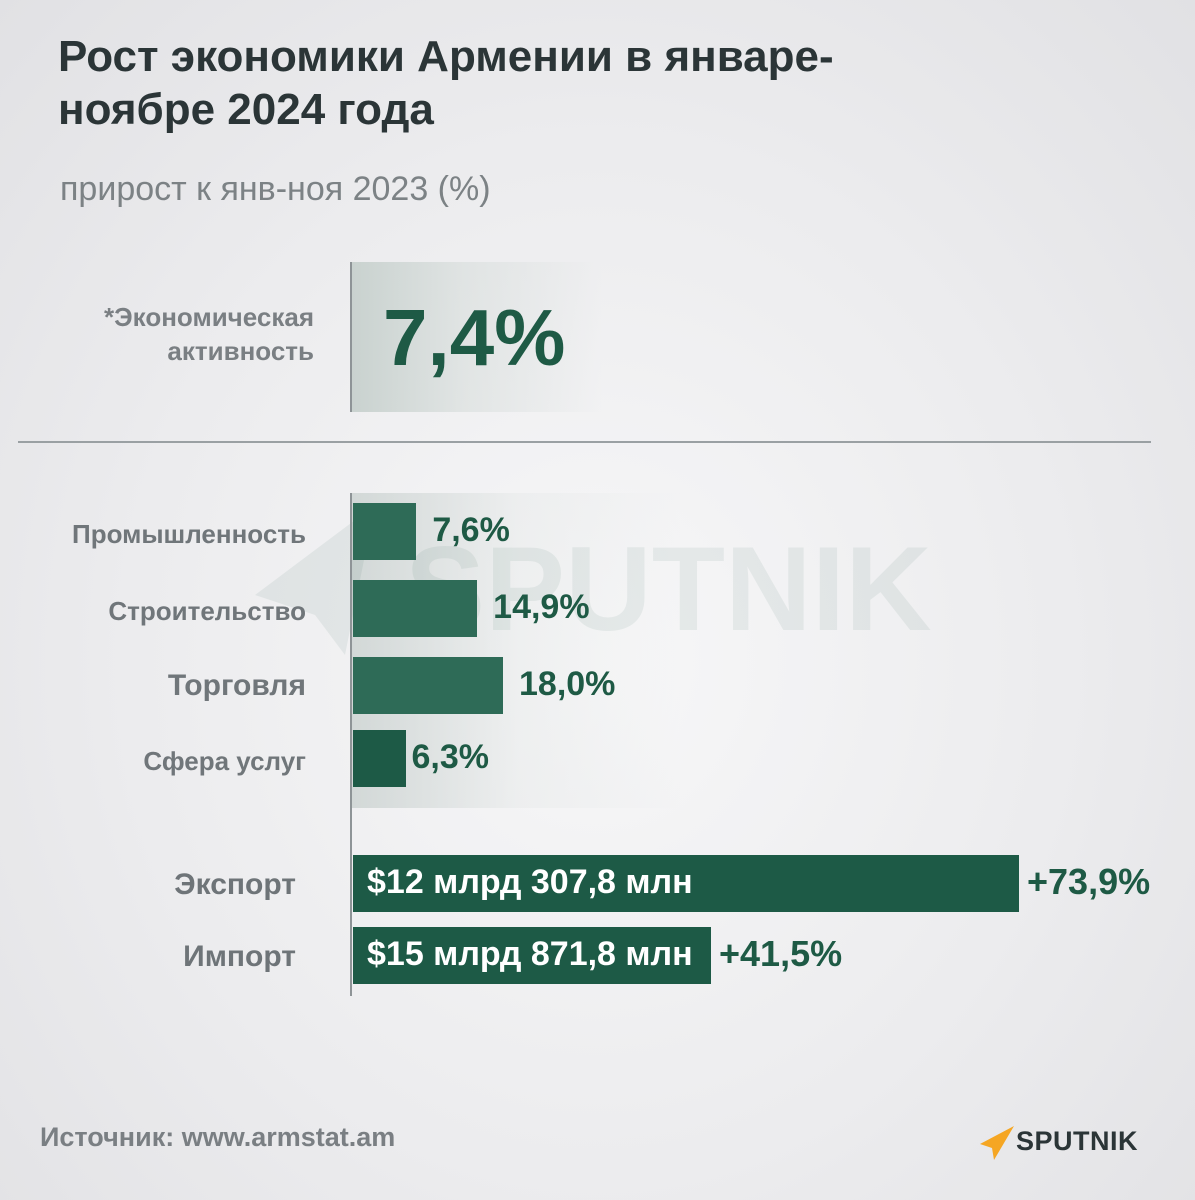 The image size is (1195, 1200). Describe the element at coordinates (1089, 881) in the screenshot. I see `trade-growth-label: +73,9%` at that location.